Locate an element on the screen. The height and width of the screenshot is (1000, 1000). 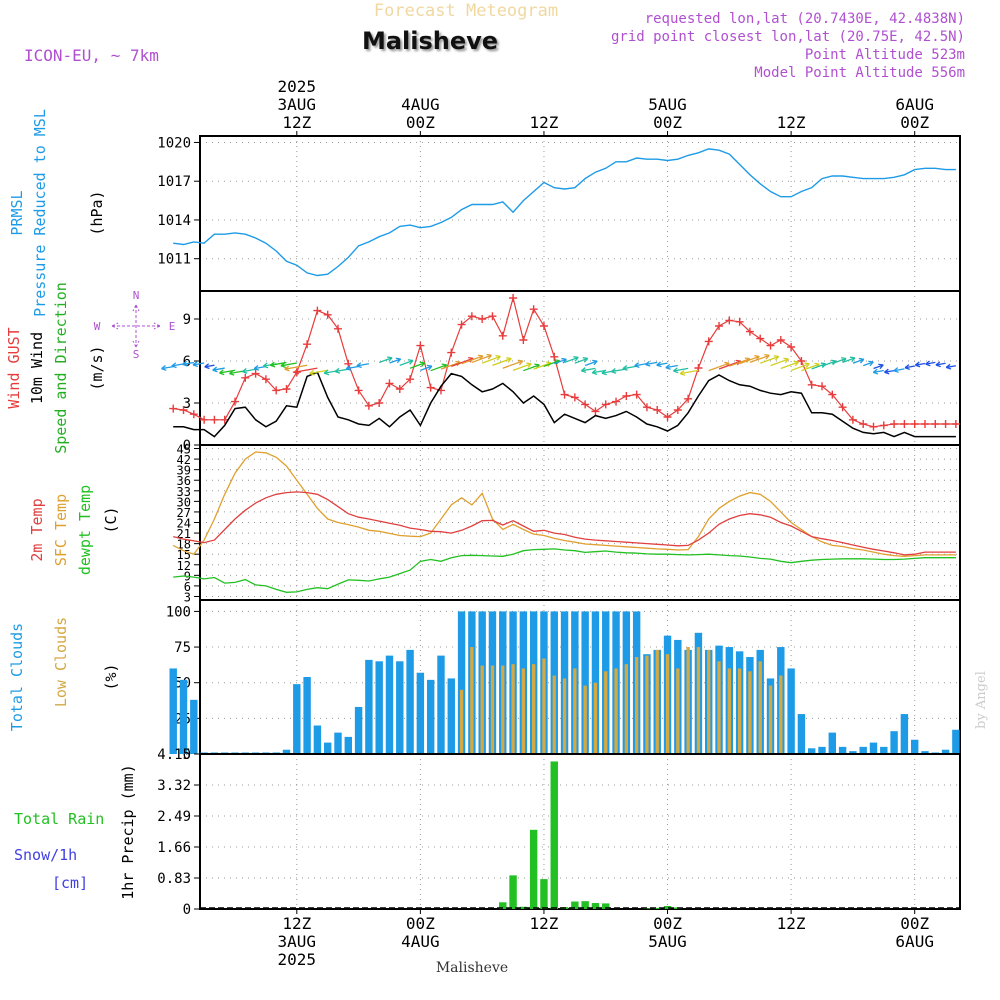
y-tick-label: 1014 is located at coordinates (174, 221).